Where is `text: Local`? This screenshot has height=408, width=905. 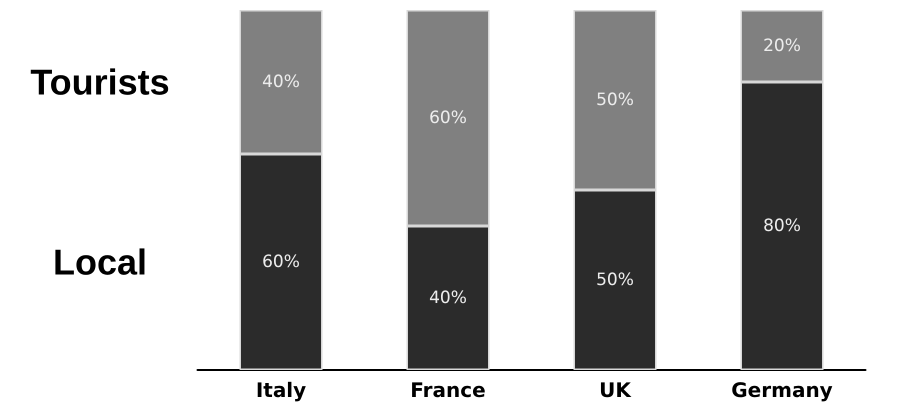 text: Local is located at coordinates (100, 262).